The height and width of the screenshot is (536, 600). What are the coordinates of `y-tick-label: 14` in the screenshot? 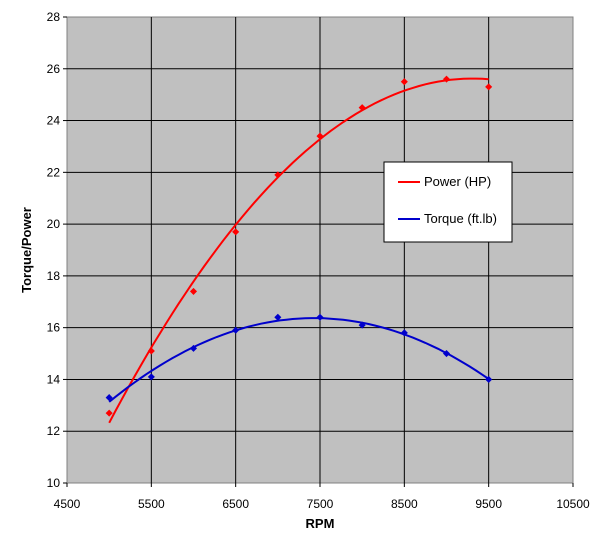 It's located at (54, 379).